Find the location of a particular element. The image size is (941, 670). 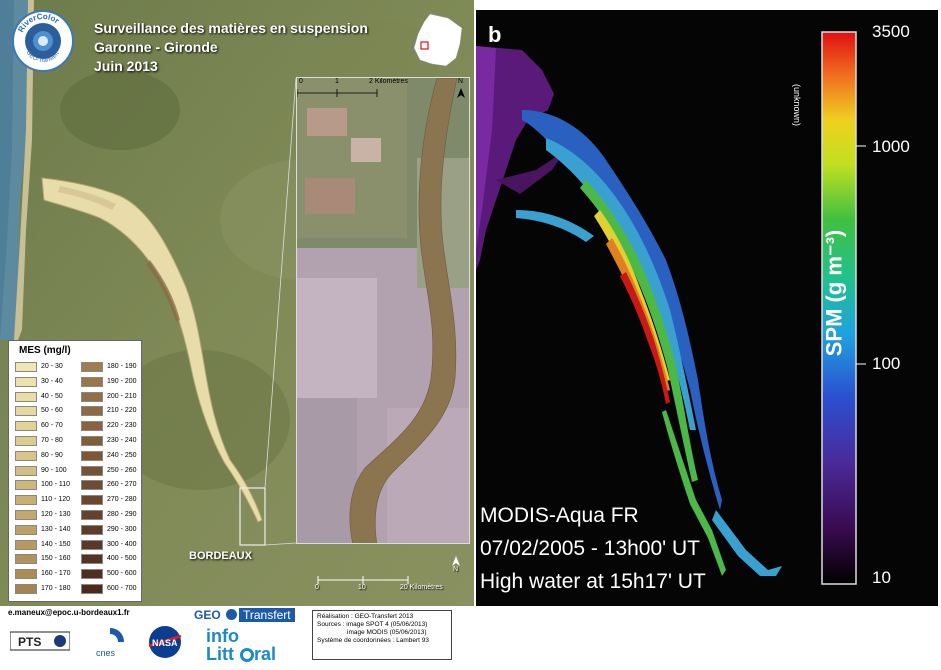

legend-label: 220 - 230 is located at coordinates (122, 426).